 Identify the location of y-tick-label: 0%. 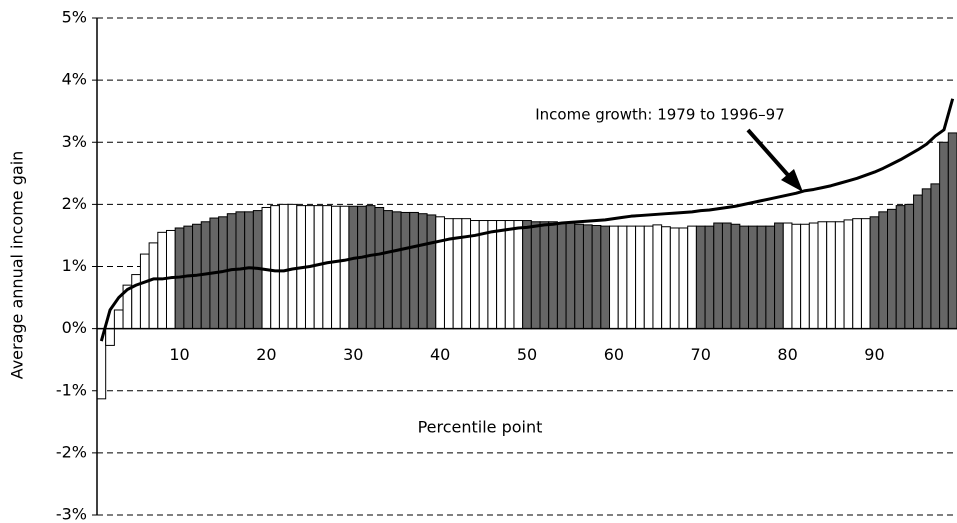
(74, 327).